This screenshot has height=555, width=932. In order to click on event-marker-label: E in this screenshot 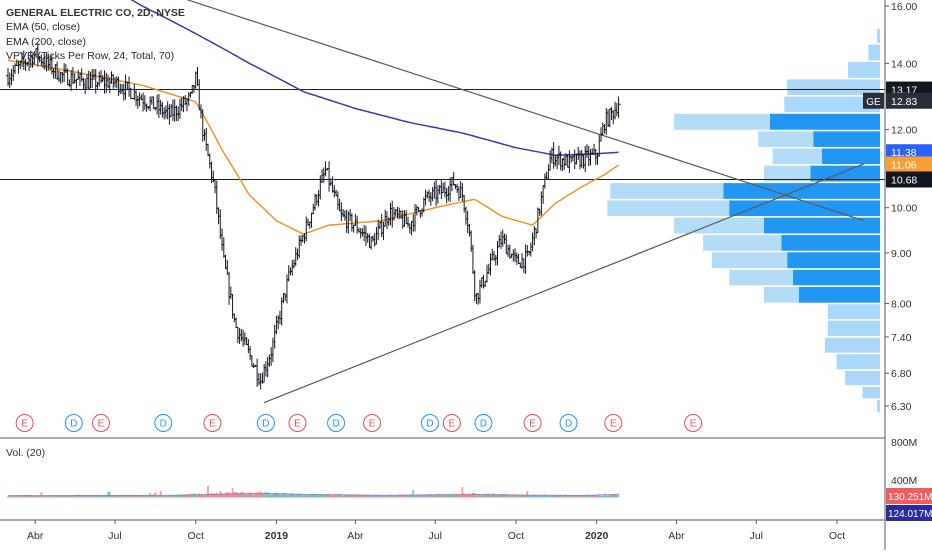, I will do `click(372, 424)`.